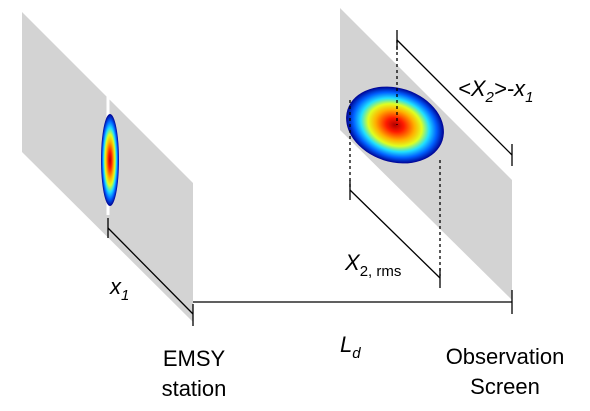 Image resolution: width=590 pixels, height=411 pixels. I want to click on mean-dimension, so click(454, 97).